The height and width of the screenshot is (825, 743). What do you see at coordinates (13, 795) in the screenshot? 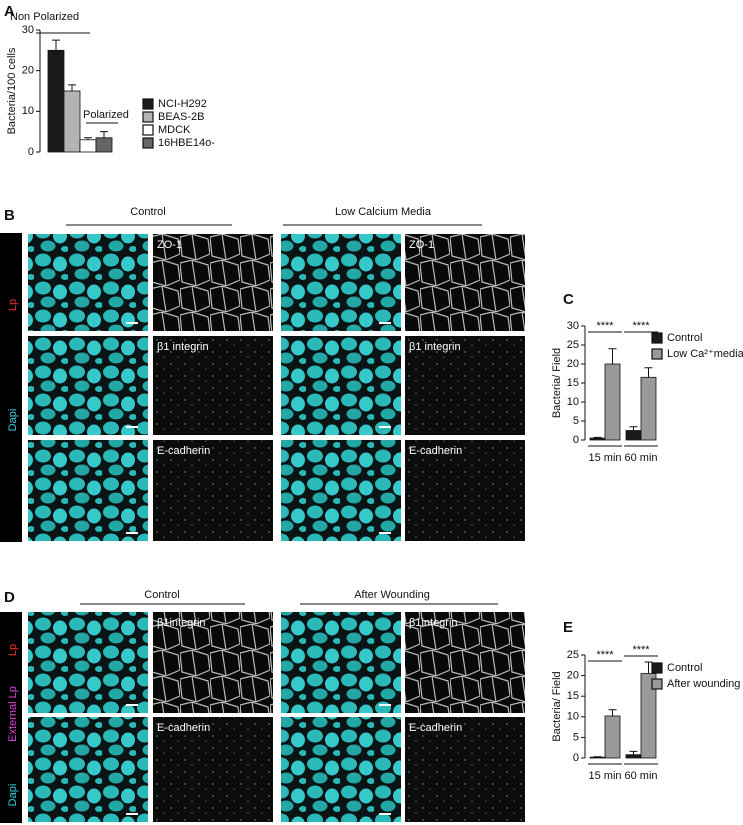
I see `side-label: Dapi` at bounding box center [13, 795].